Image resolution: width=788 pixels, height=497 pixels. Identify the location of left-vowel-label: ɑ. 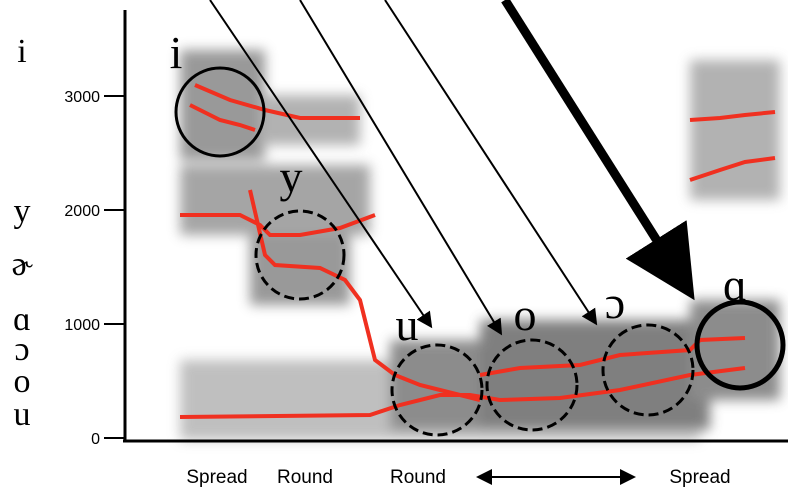
(22, 319).